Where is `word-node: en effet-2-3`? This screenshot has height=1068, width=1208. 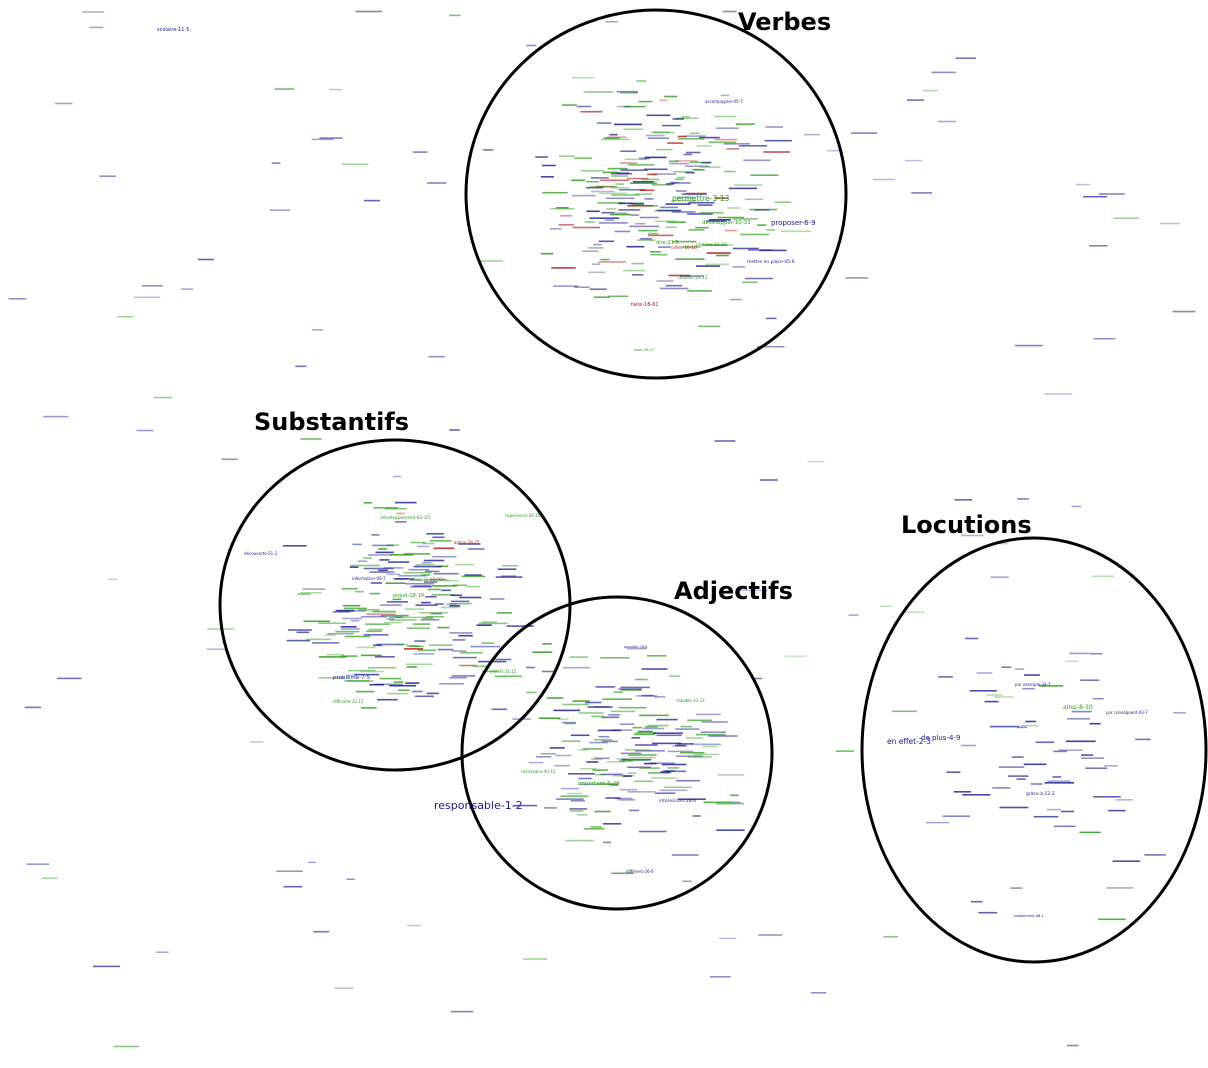 word-node: en effet-2-3 is located at coordinates (909, 741).